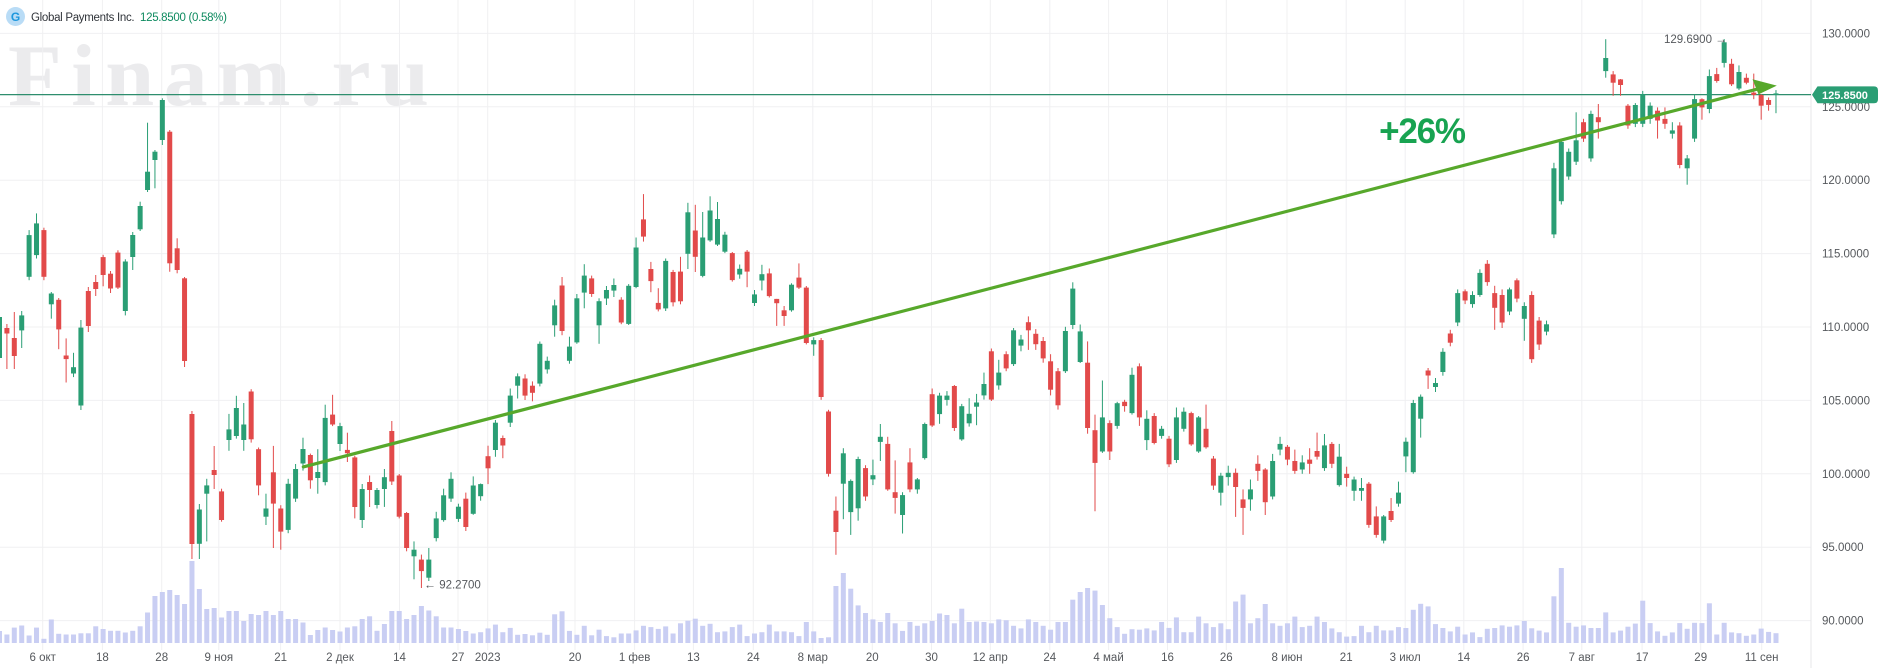  Describe the element at coordinates (458, 658) in the screenshot. I see `svg-text: 27` at that location.